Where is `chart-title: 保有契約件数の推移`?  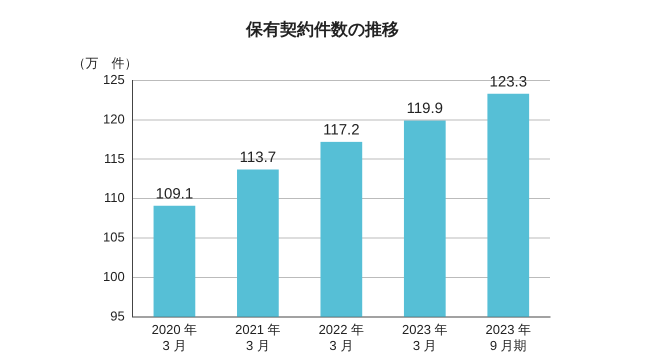
chart-title: 保有契約件数の推移 is located at coordinates (322, 29).